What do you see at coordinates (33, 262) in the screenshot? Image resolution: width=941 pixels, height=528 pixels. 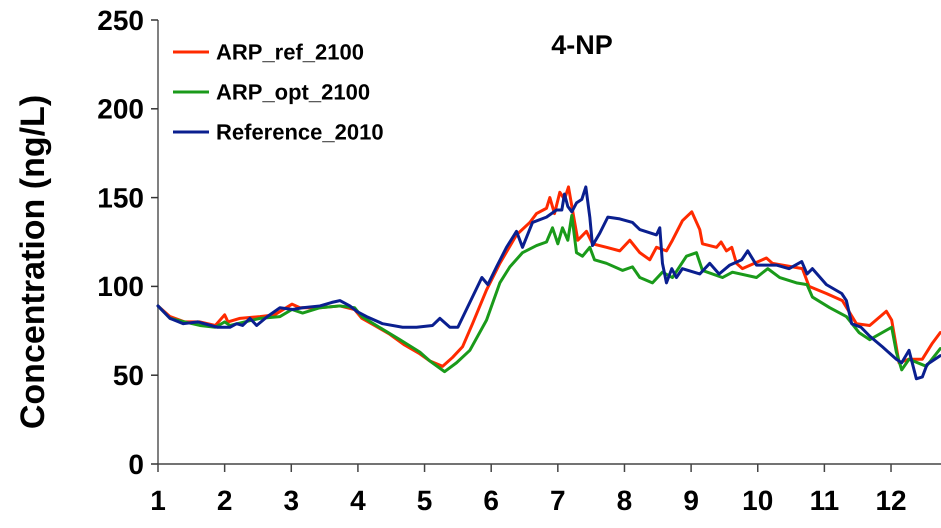 I see `y-axis-title: Concentration (ng/L)` at bounding box center [33, 262].